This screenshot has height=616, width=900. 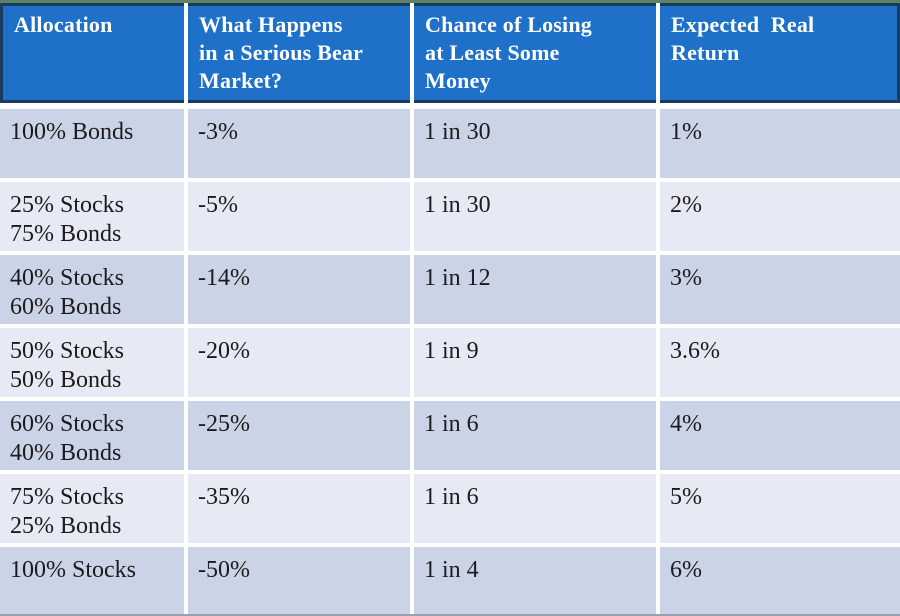 I want to click on cell-allocation: 60% Stocks 40% Bonds, so click(x=92, y=435).